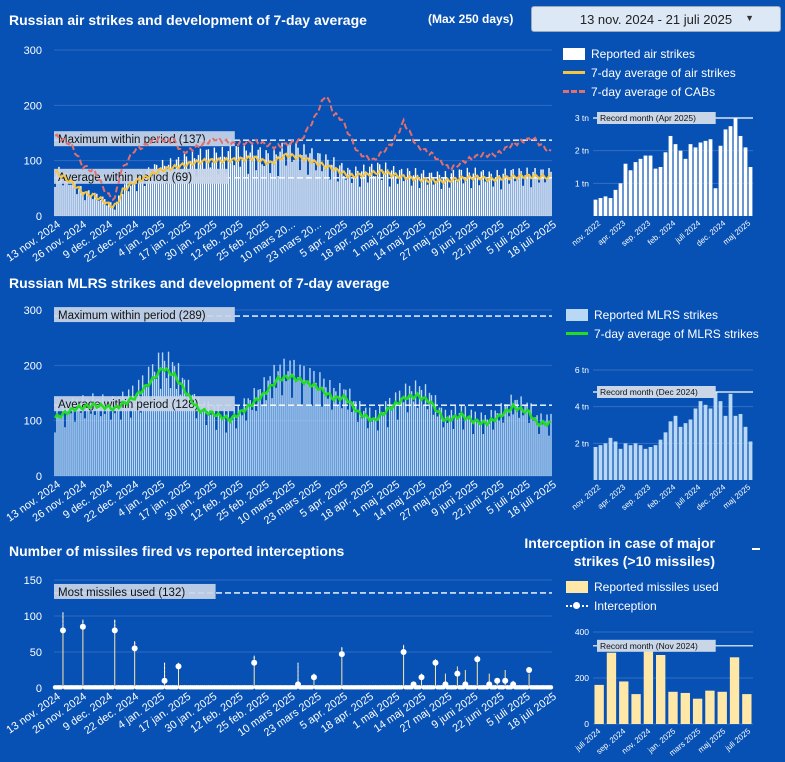  Describe the element at coordinates (574, 72) in the screenshot. I see `legend-swatch-air-average` at that location.